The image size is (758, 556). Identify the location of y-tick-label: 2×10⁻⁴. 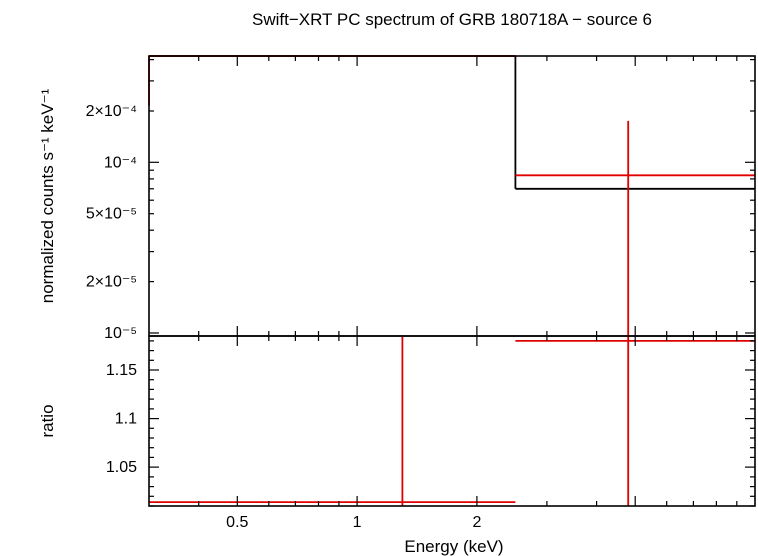
(111, 111).